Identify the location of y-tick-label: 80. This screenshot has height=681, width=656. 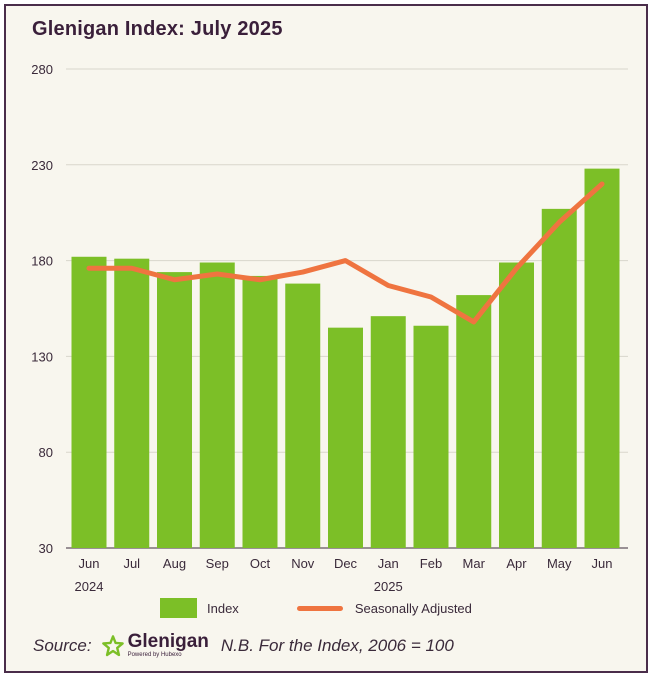
(46, 452).